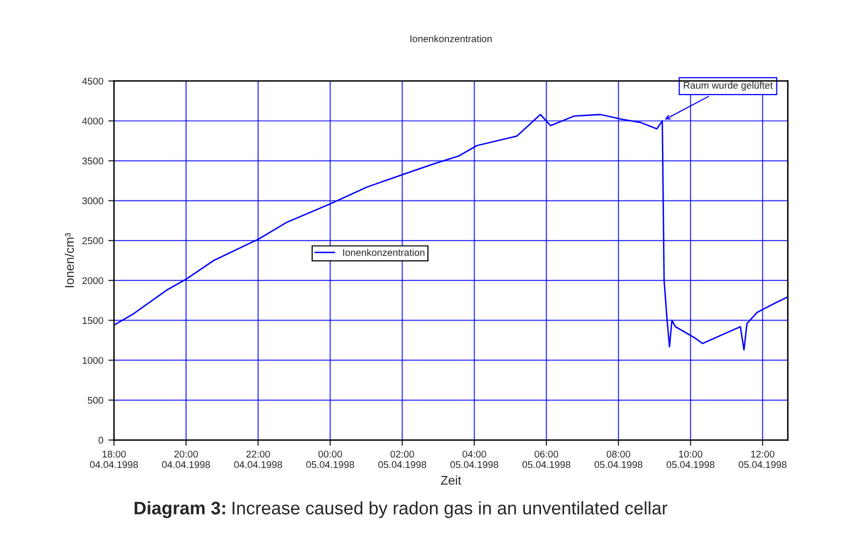 The width and height of the screenshot is (861, 557). Describe the element at coordinates (101, 440) in the screenshot. I see `y-tick-label: 0` at that location.